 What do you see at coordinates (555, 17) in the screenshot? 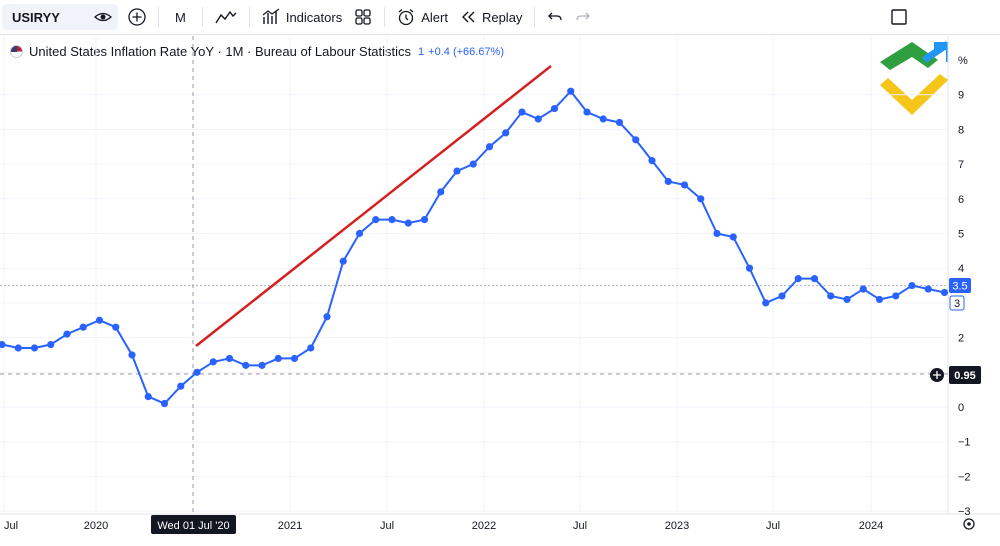
I see `undo-button` at bounding box center [555, 17].